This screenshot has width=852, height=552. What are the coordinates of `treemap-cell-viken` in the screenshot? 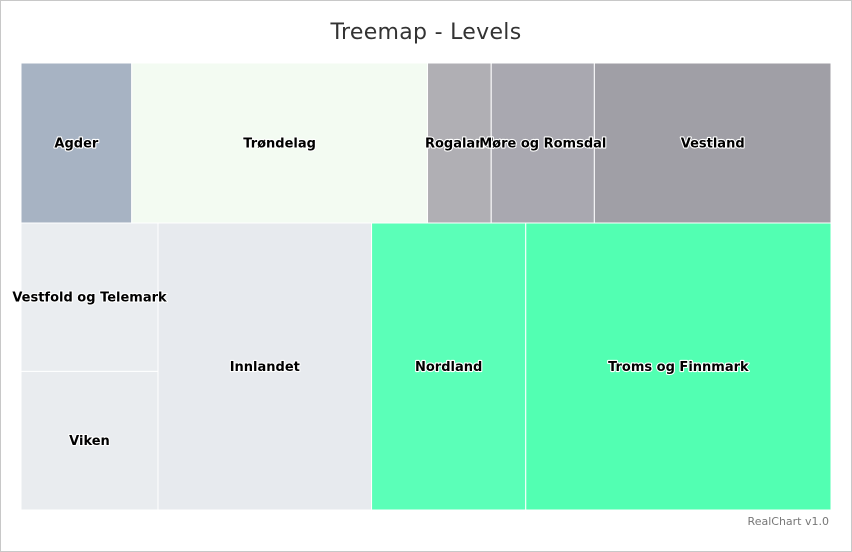 It's located at (89, 440).